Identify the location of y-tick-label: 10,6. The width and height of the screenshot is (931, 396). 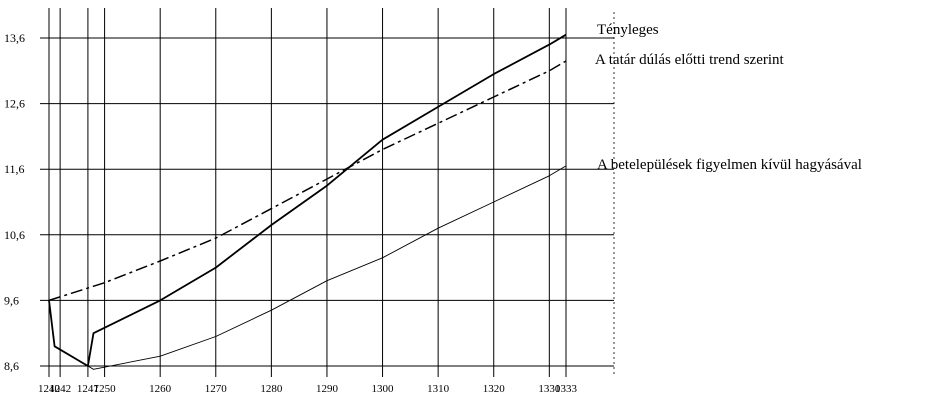
(14, 235).